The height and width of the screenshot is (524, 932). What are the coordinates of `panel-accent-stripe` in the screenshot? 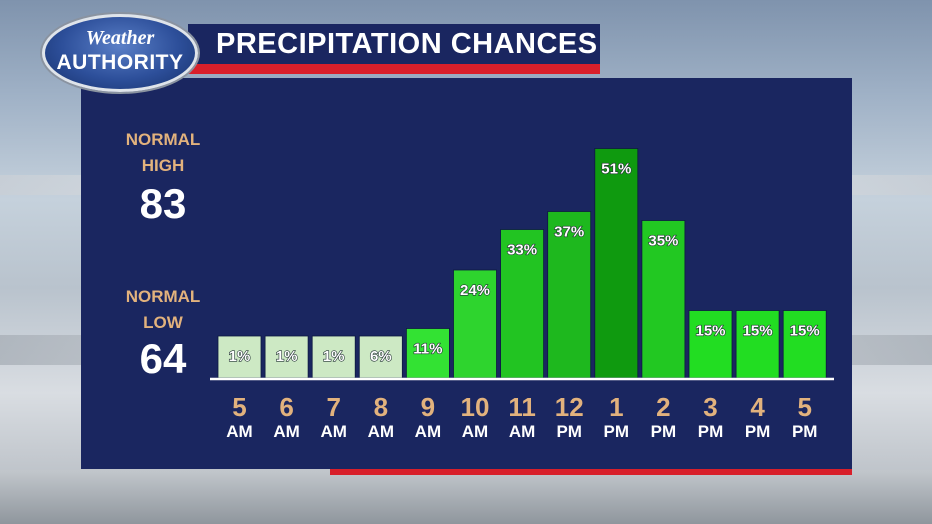 It's located at (591, 472).